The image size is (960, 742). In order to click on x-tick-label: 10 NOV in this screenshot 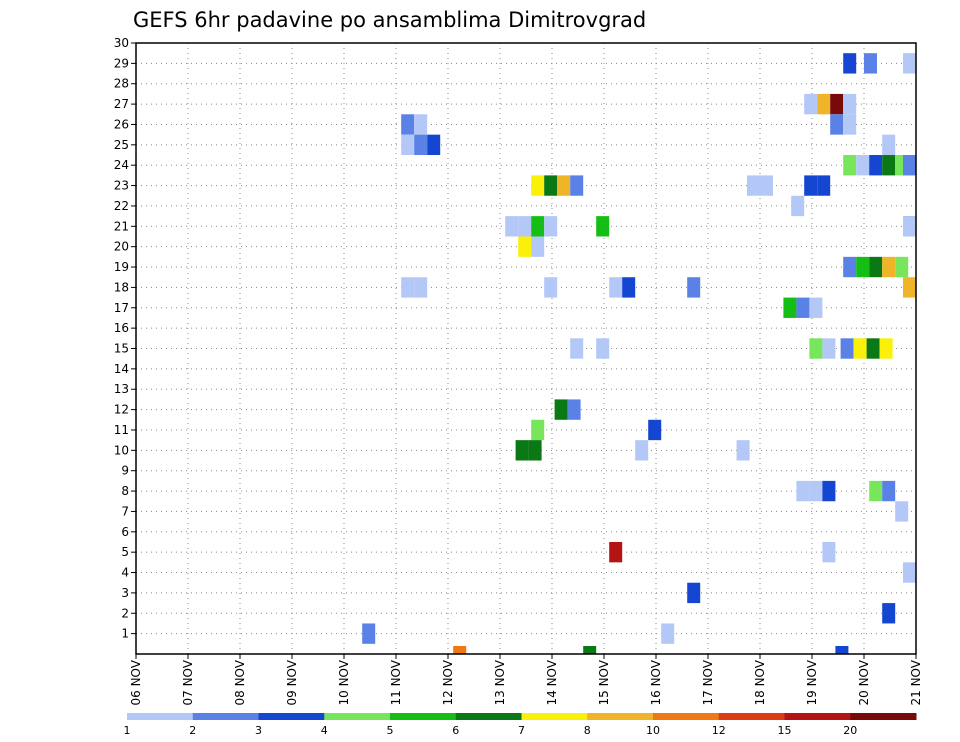, I will do `click(344, 682)`.